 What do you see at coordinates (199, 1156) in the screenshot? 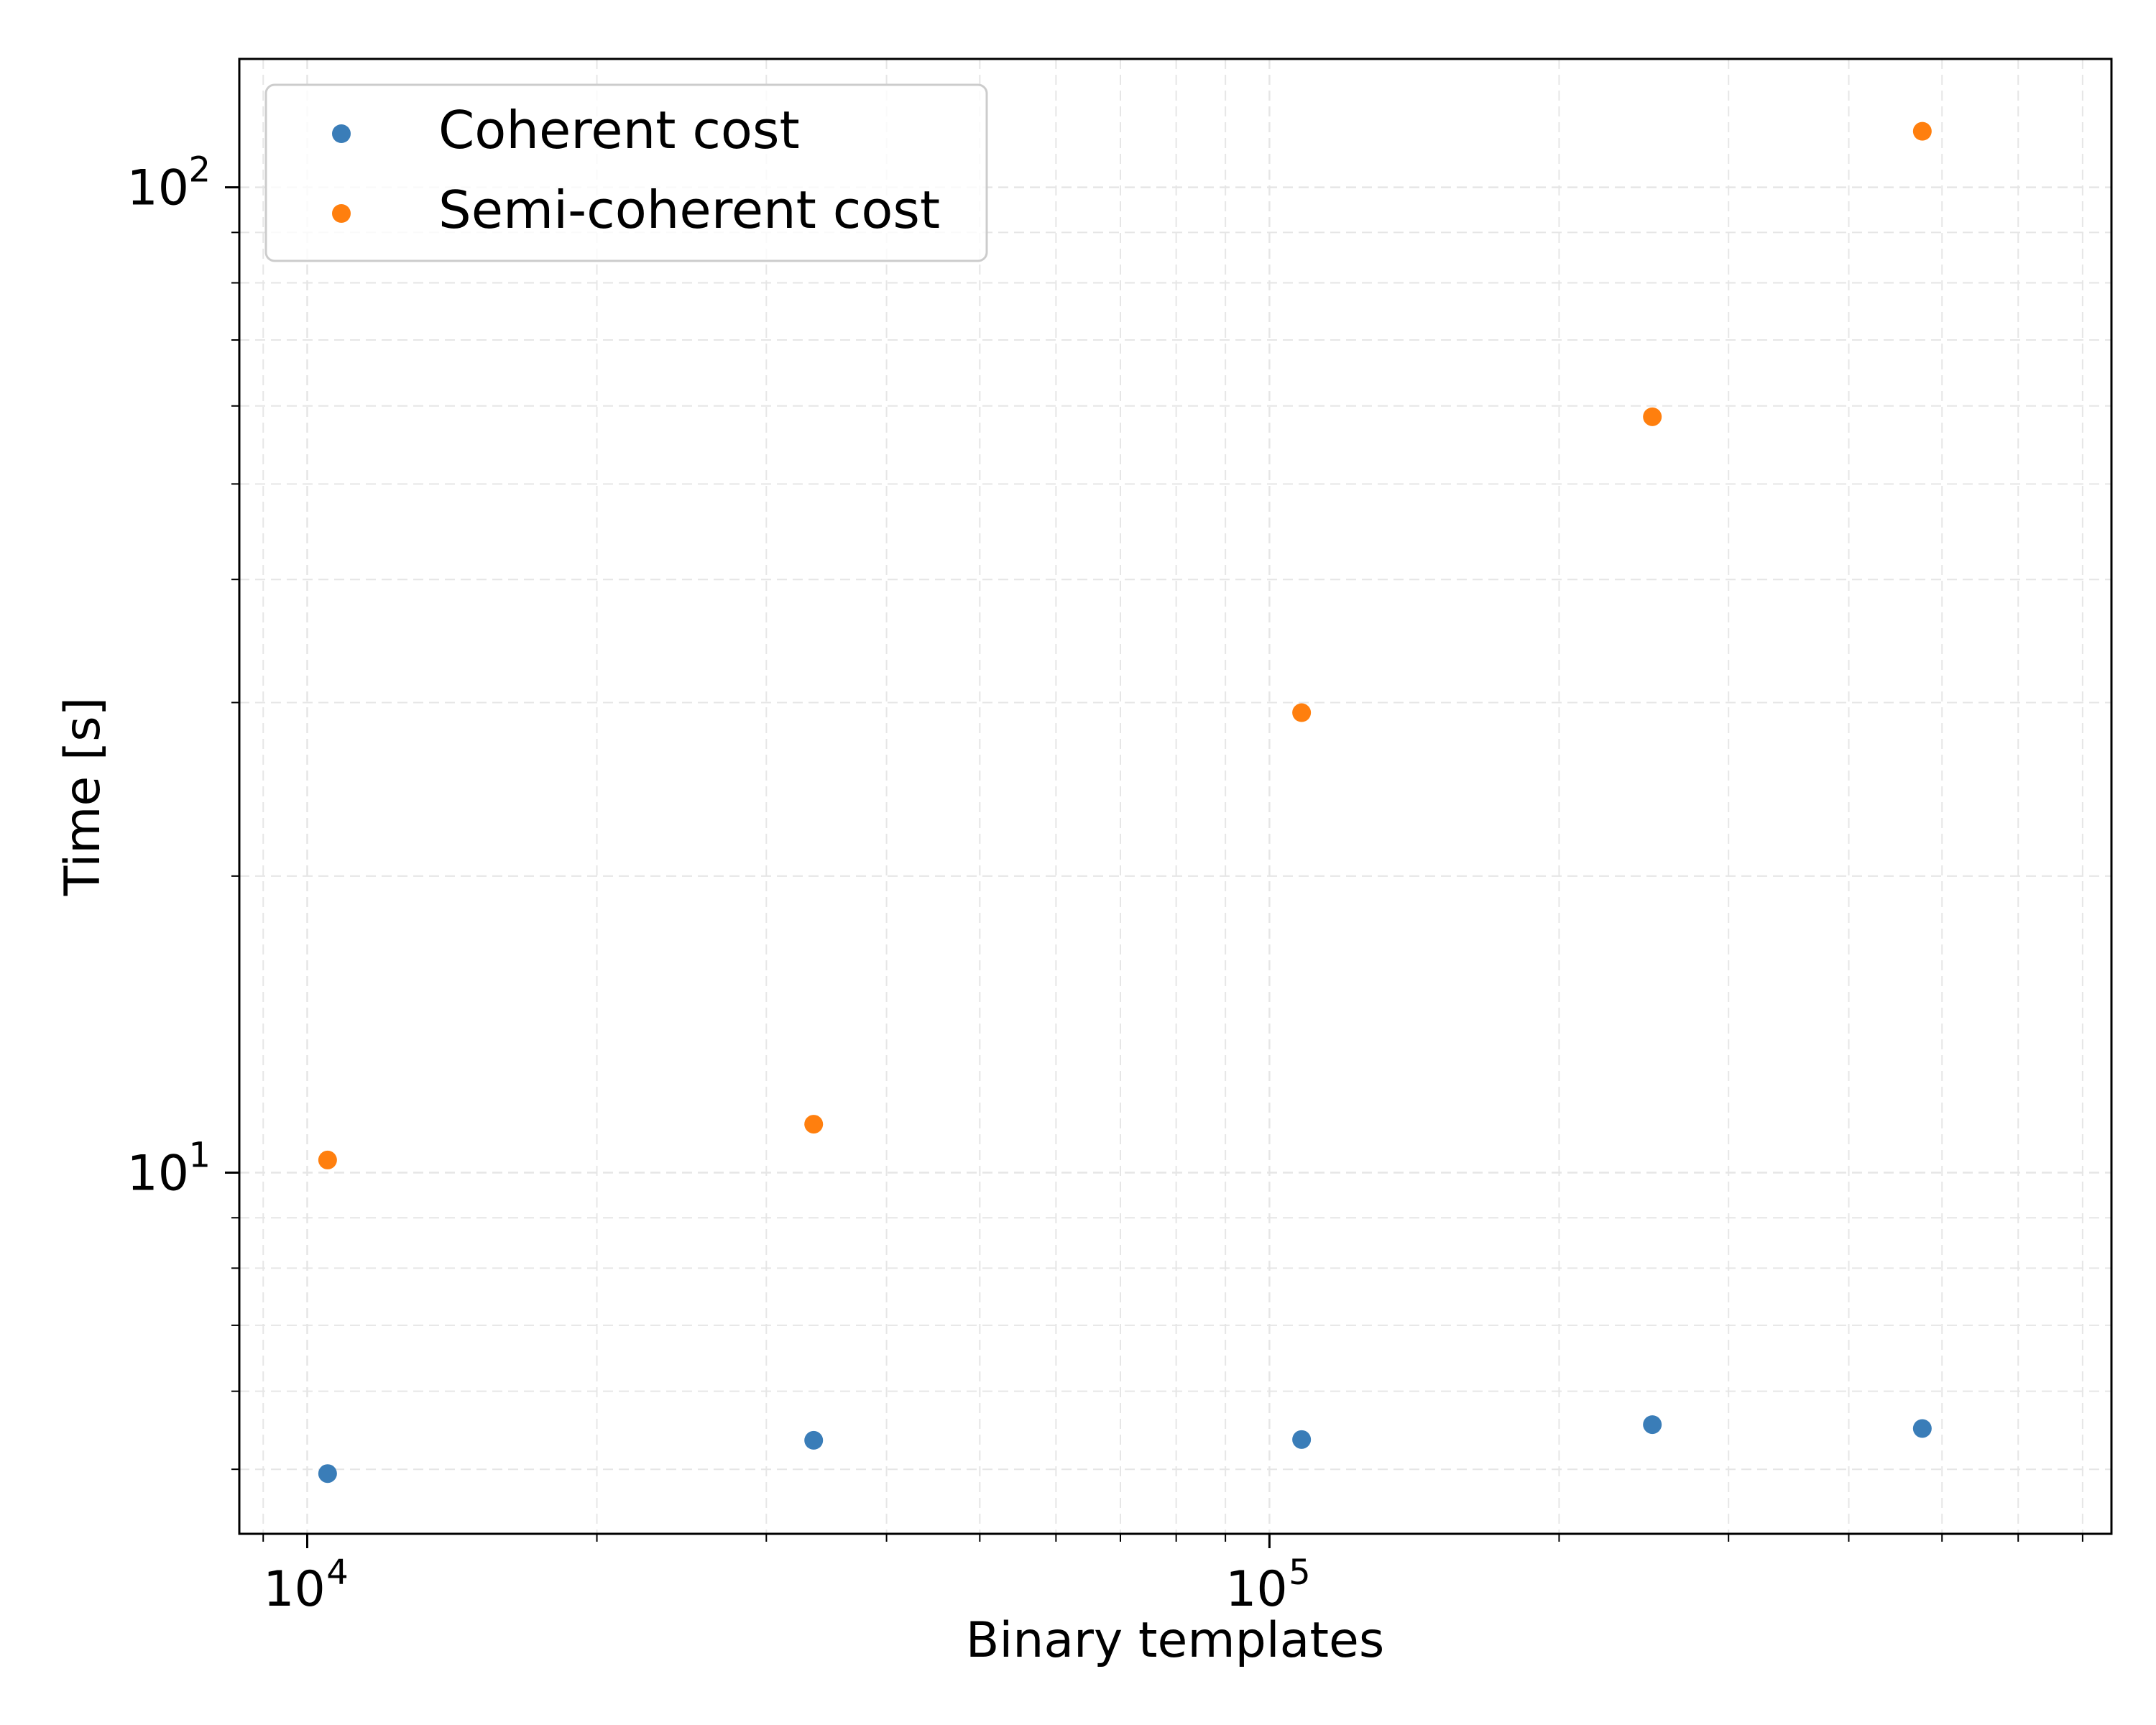
I see `y-tick-exponent: 1` at bounding box center [199, 1156].